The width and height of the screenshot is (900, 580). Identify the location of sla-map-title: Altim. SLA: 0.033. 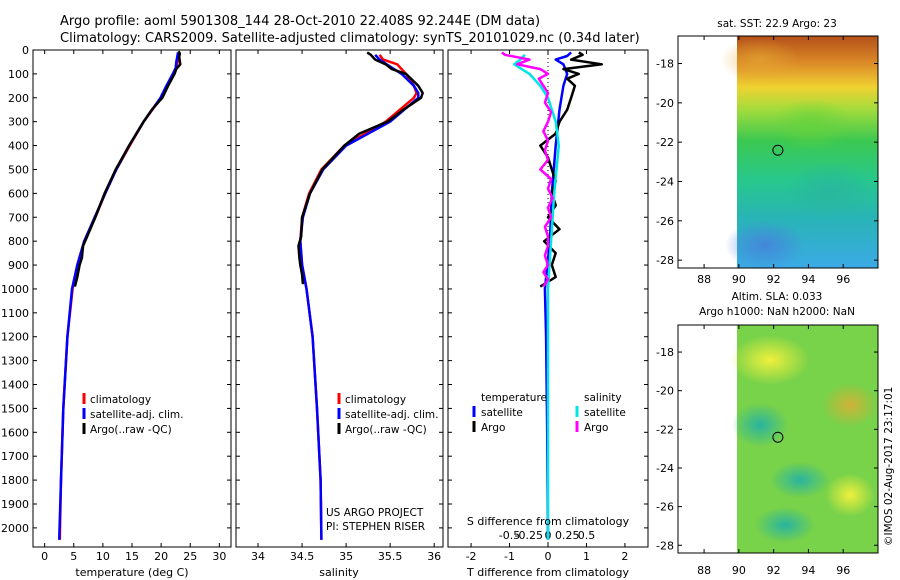
(777, 297).